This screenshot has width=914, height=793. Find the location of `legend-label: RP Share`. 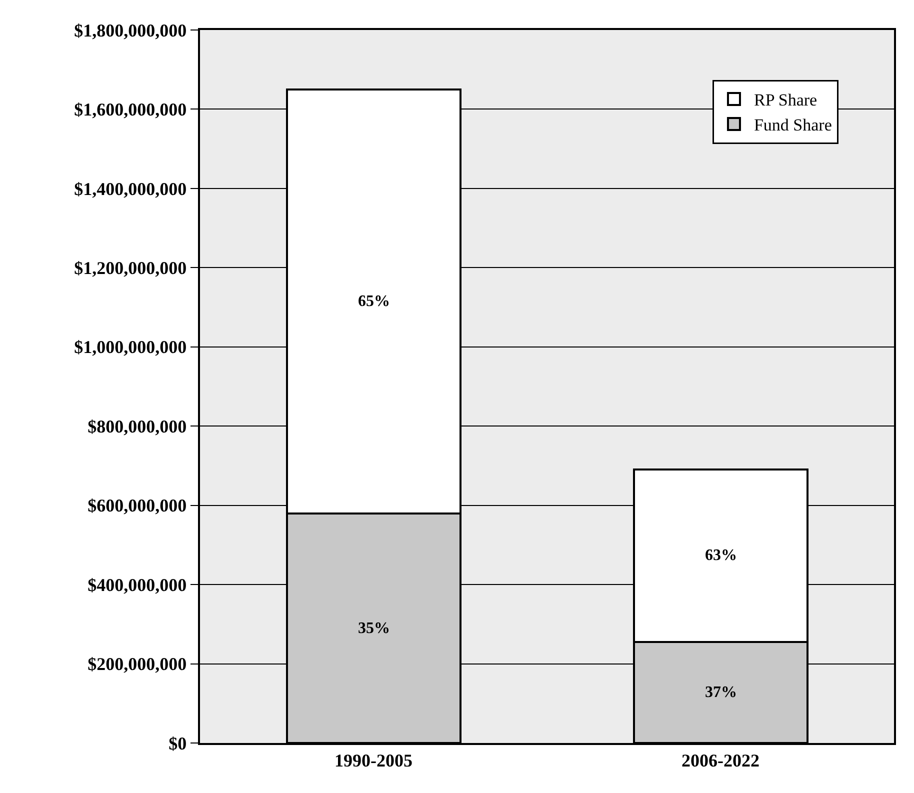

legend-label: RP Share is located at coordinates (786, 100).